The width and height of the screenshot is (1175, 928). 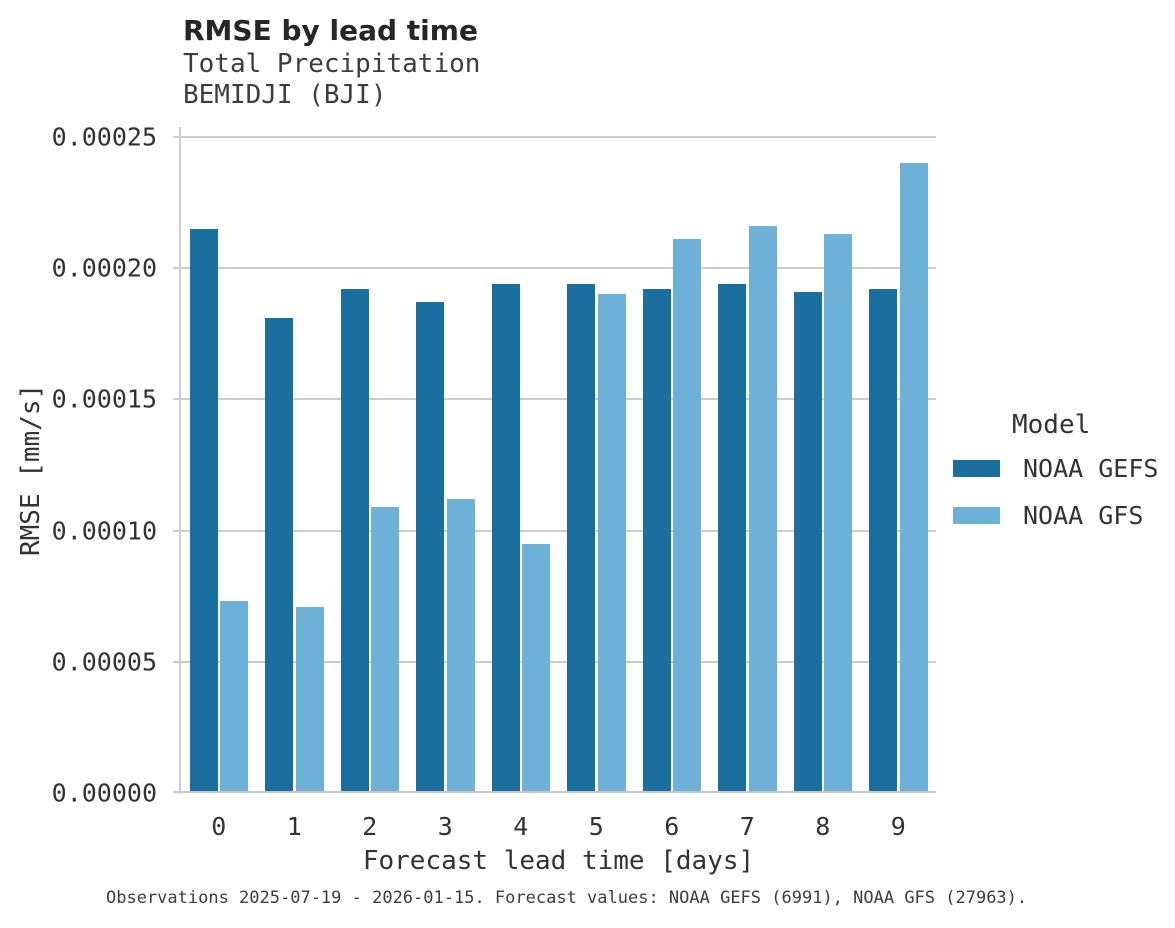 I want to click on chart-subtitle-variable: Total Precipitation, so click(x=332, y=64).